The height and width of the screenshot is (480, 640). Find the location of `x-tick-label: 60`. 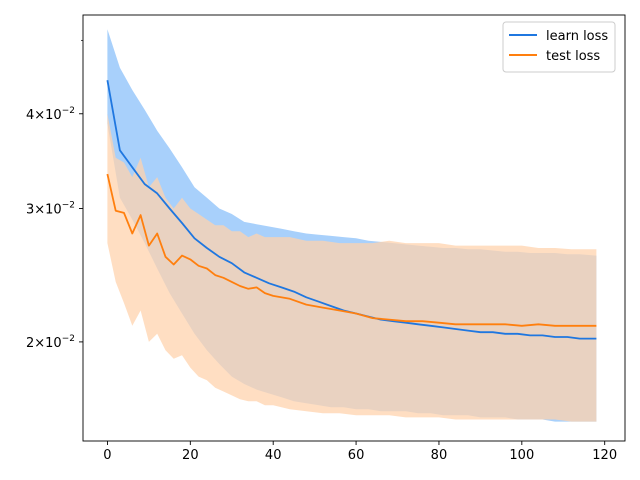

x-tick-label: 60 is located at coordinates (356, 455).